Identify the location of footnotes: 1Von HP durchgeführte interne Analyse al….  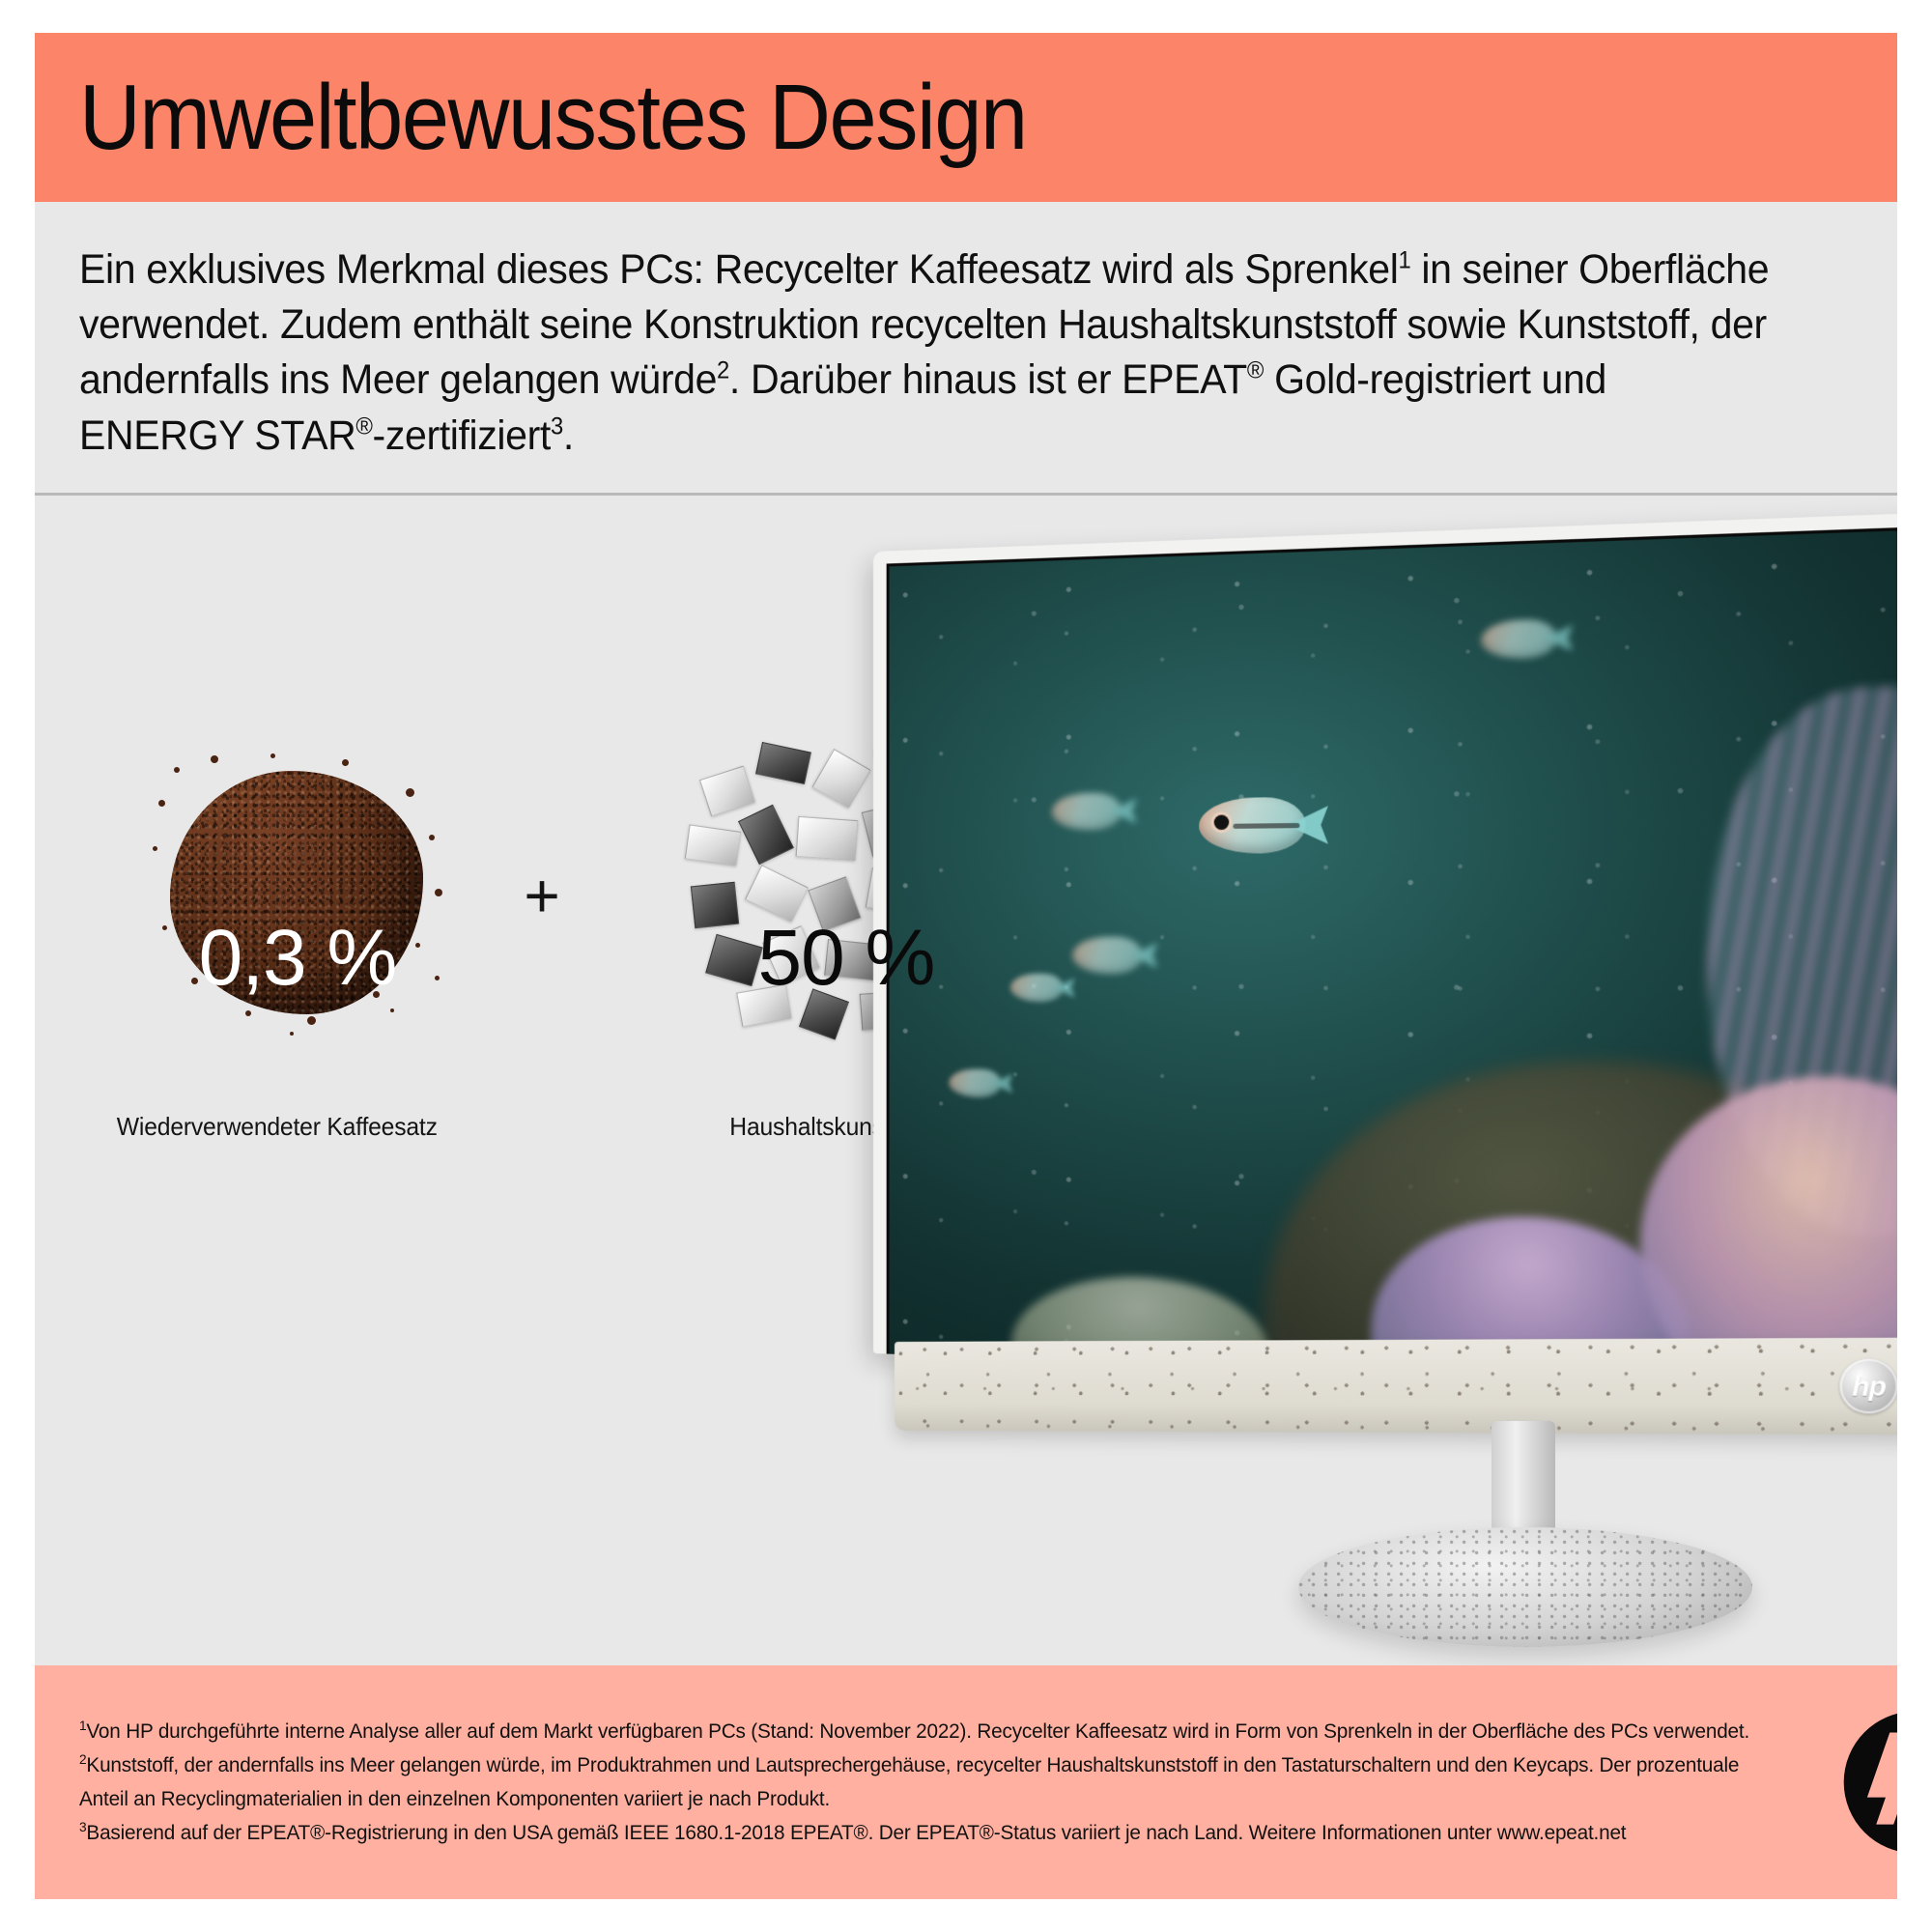
(914, 1782).